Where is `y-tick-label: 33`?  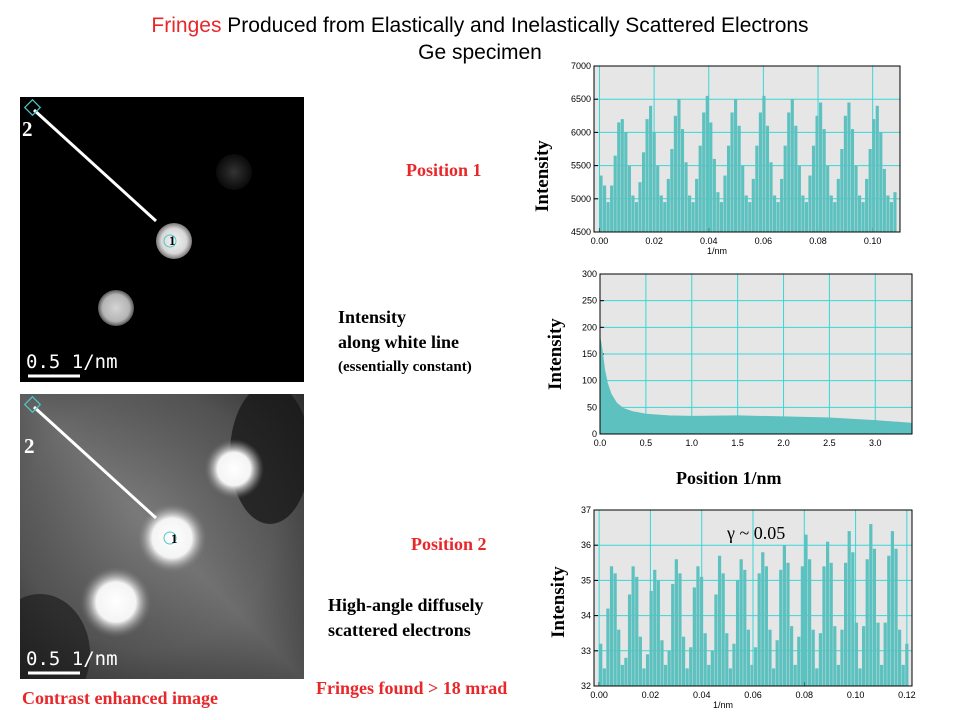 y-tick-label: 33 is located at coordinates (586, 651).